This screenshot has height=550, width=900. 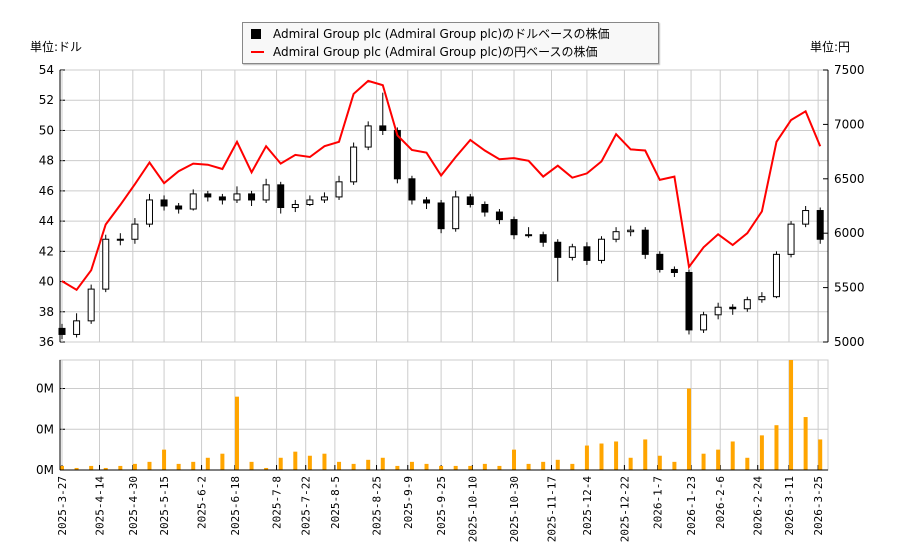 What do you see at coordinates (256, 34) in the screenshot?
I see `legend-swatch-candle` at bounding box center [256, 34].